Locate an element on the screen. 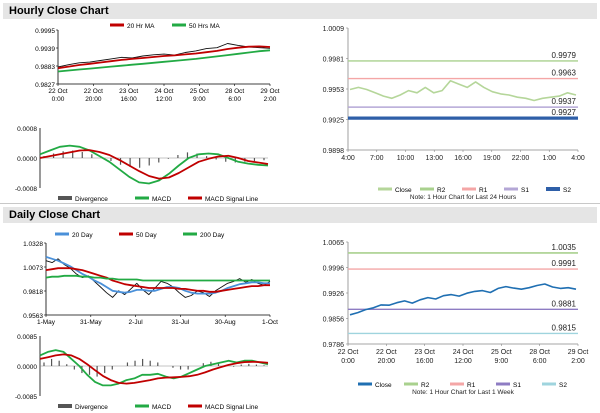 The height and width of the screenshot is (413, 600). y-tick-label: 0.9996 is located at coordinates (334, 269).